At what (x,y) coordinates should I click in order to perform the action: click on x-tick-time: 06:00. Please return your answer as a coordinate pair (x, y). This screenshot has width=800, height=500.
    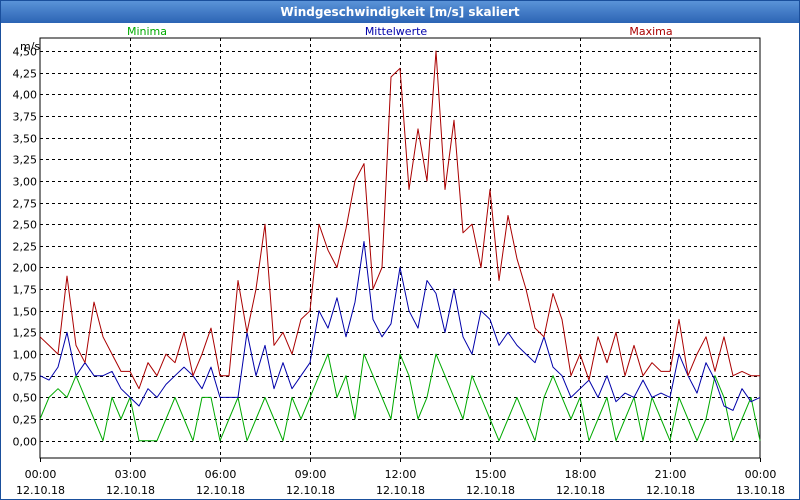
    Looking at the image, I should click on (221, 474).